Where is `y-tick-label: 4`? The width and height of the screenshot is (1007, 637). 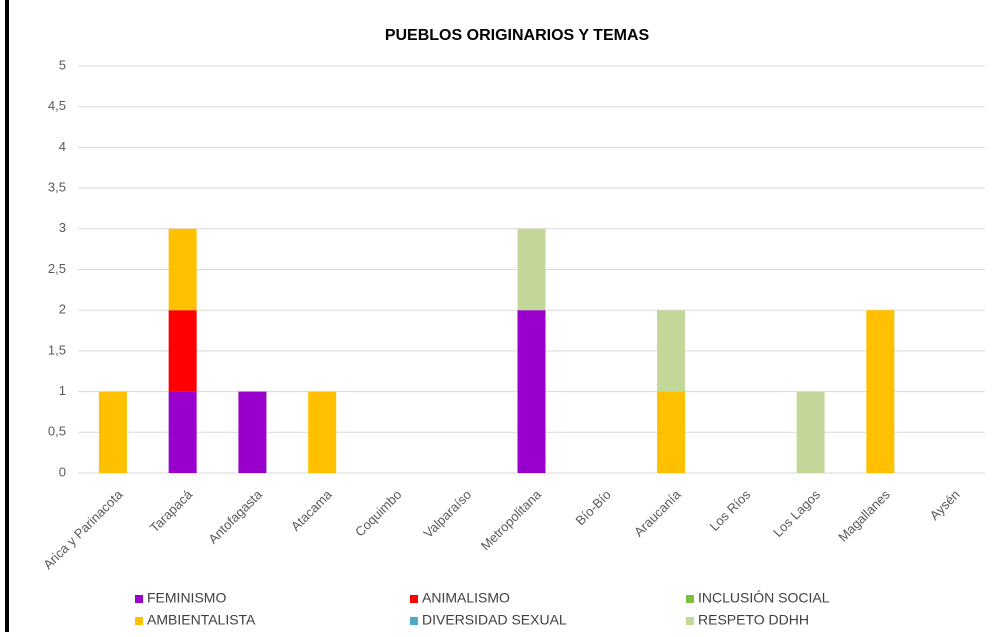
y-tick-label: 4 is located at coordinates (62, 146).